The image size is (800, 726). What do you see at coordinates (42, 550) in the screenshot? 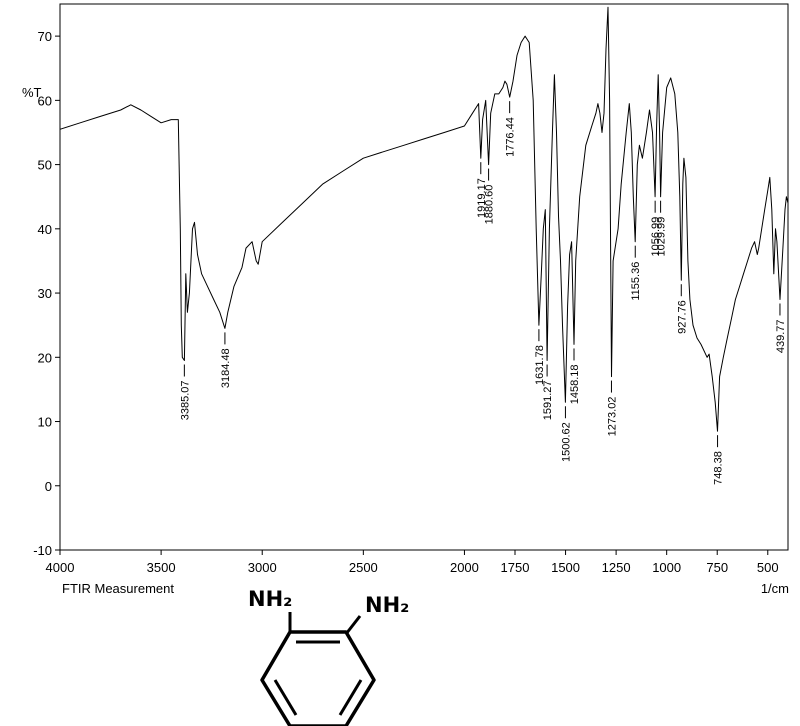
I see `y-tick-label: -10` at bounding box center [42, 550].